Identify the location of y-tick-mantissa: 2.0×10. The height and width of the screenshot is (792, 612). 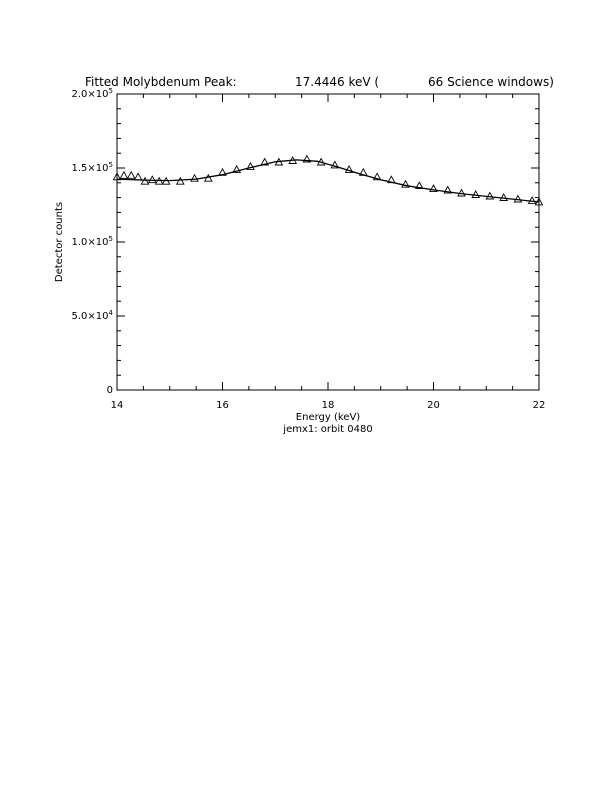
(90, 94).